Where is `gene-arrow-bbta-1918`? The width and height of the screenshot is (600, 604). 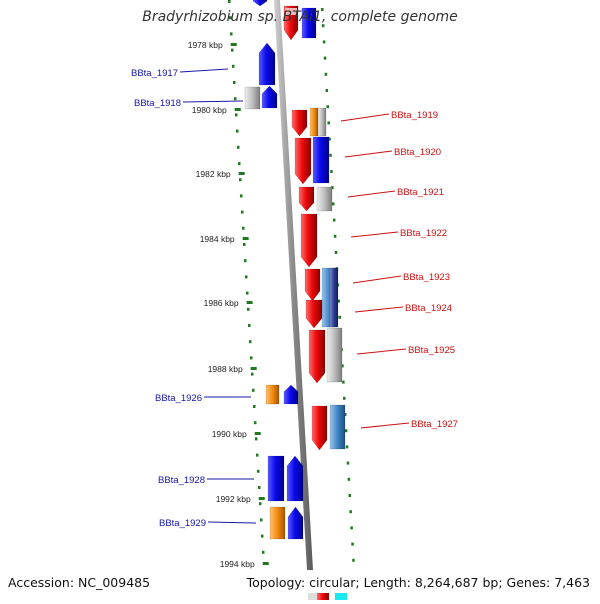 gene-arrow-bbta-1918 is located at coordinates (252, 98).